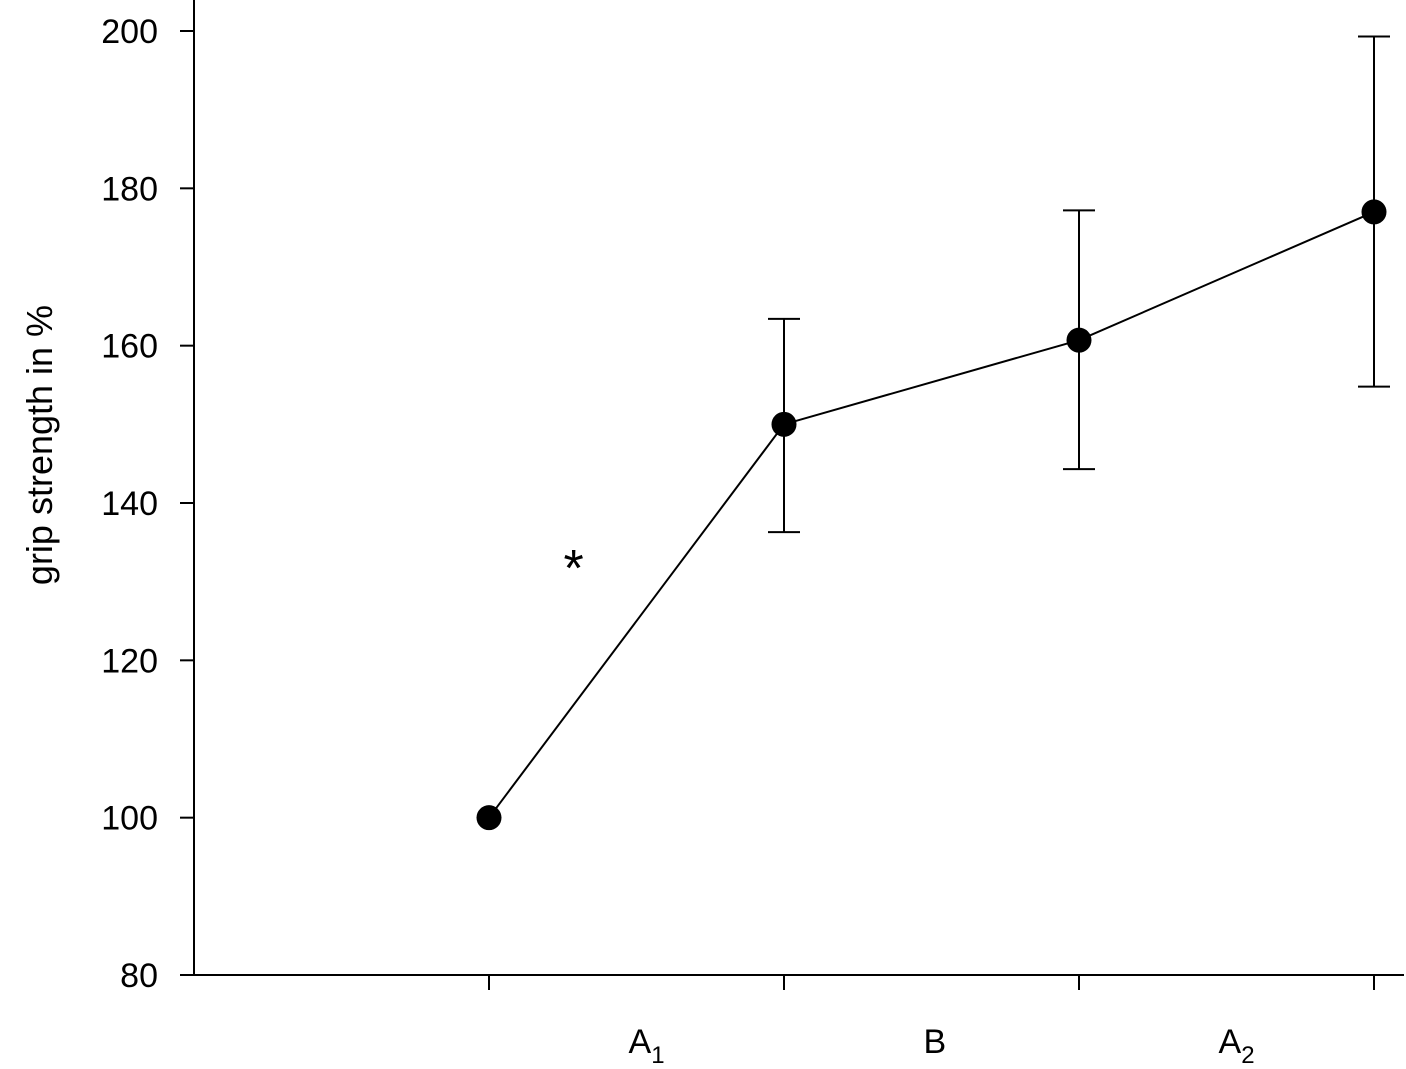 The image size is (1406, 1069). I want to click on y-tick-label-160: 160, so click(129, 347).